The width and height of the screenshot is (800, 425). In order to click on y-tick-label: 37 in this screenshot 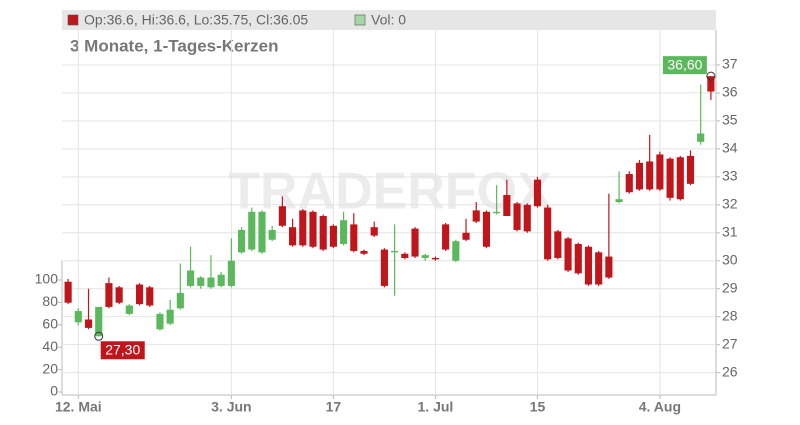, I will do `click(730, 64)`.